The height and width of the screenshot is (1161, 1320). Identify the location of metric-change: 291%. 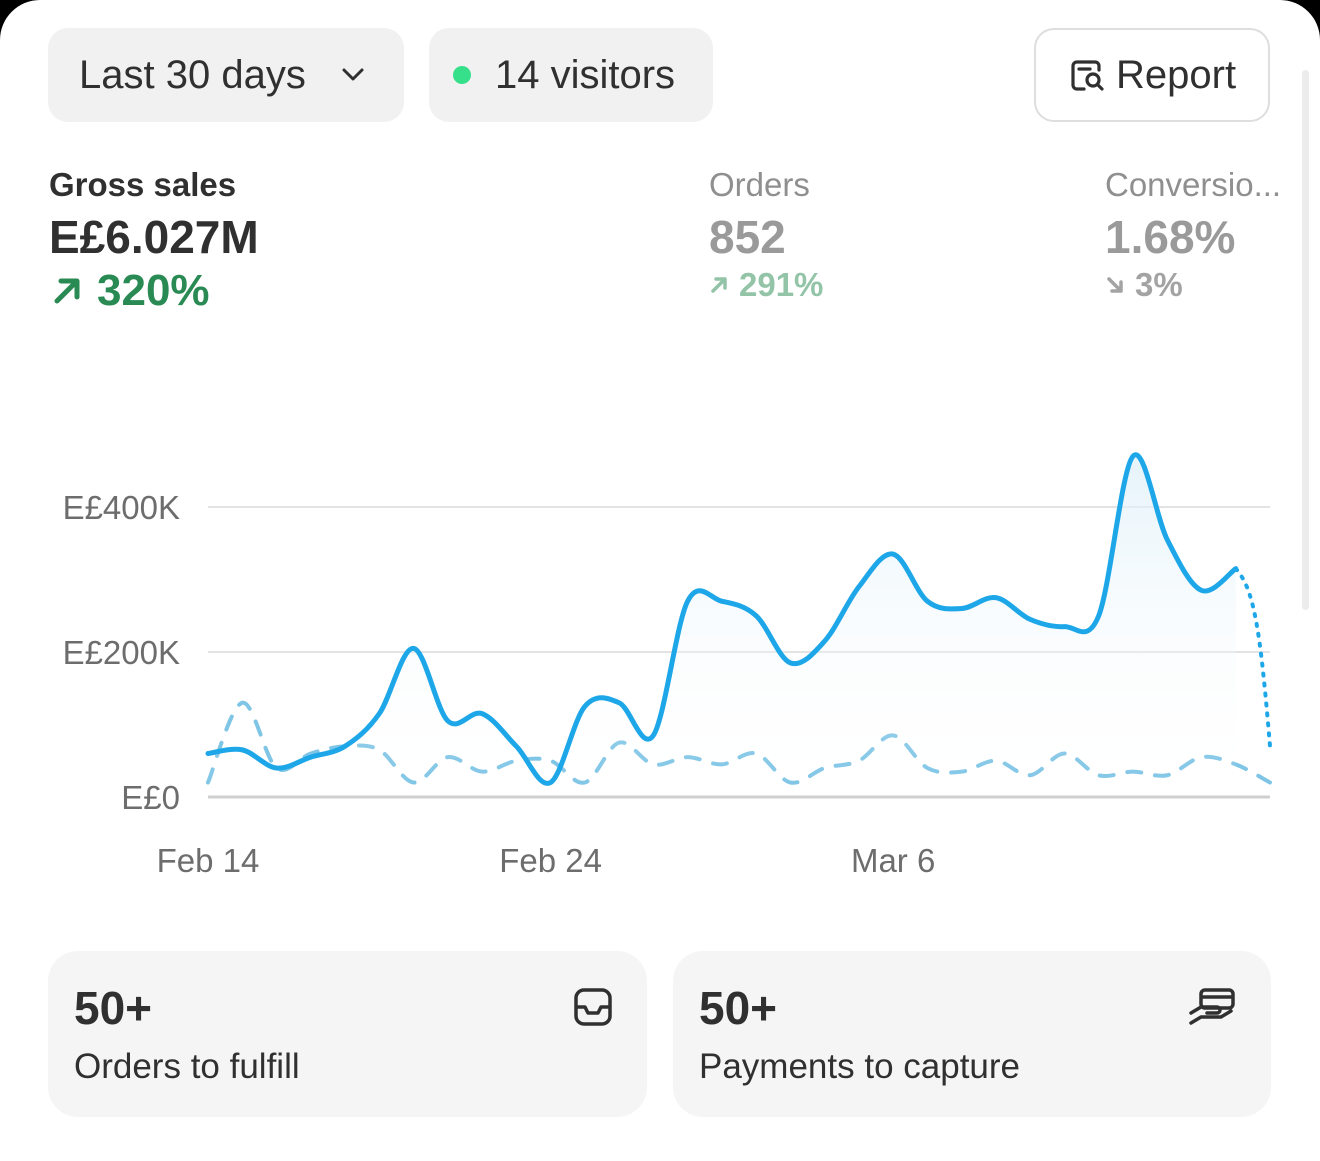
(766, 285).